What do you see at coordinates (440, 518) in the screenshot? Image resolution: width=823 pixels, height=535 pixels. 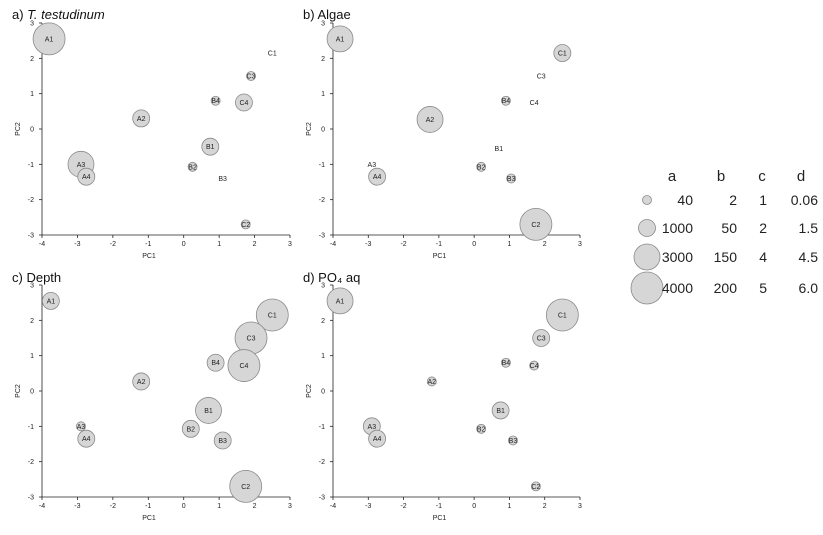 I see `x-axis-label: PC1` at bounding box center [440, 518].